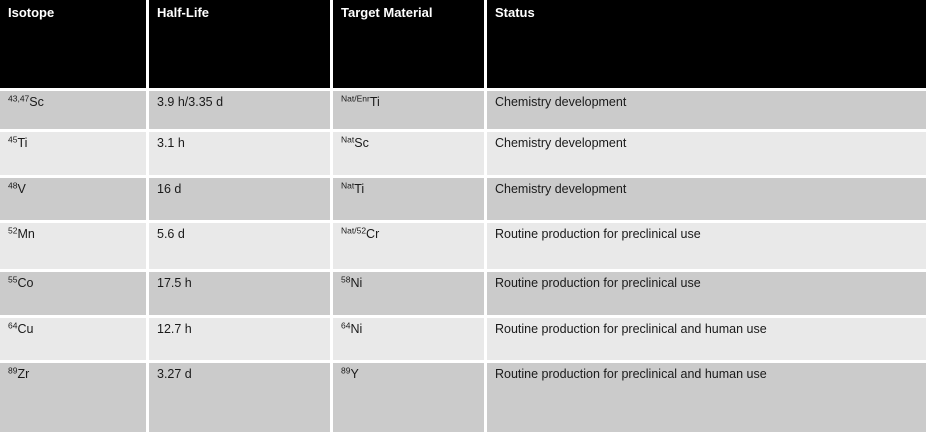 The image size is (926, 436). Describe the element at coordinates (355, 98) in the screenshot. I see `target-mass-superscript: Nat/Enr` at that location.